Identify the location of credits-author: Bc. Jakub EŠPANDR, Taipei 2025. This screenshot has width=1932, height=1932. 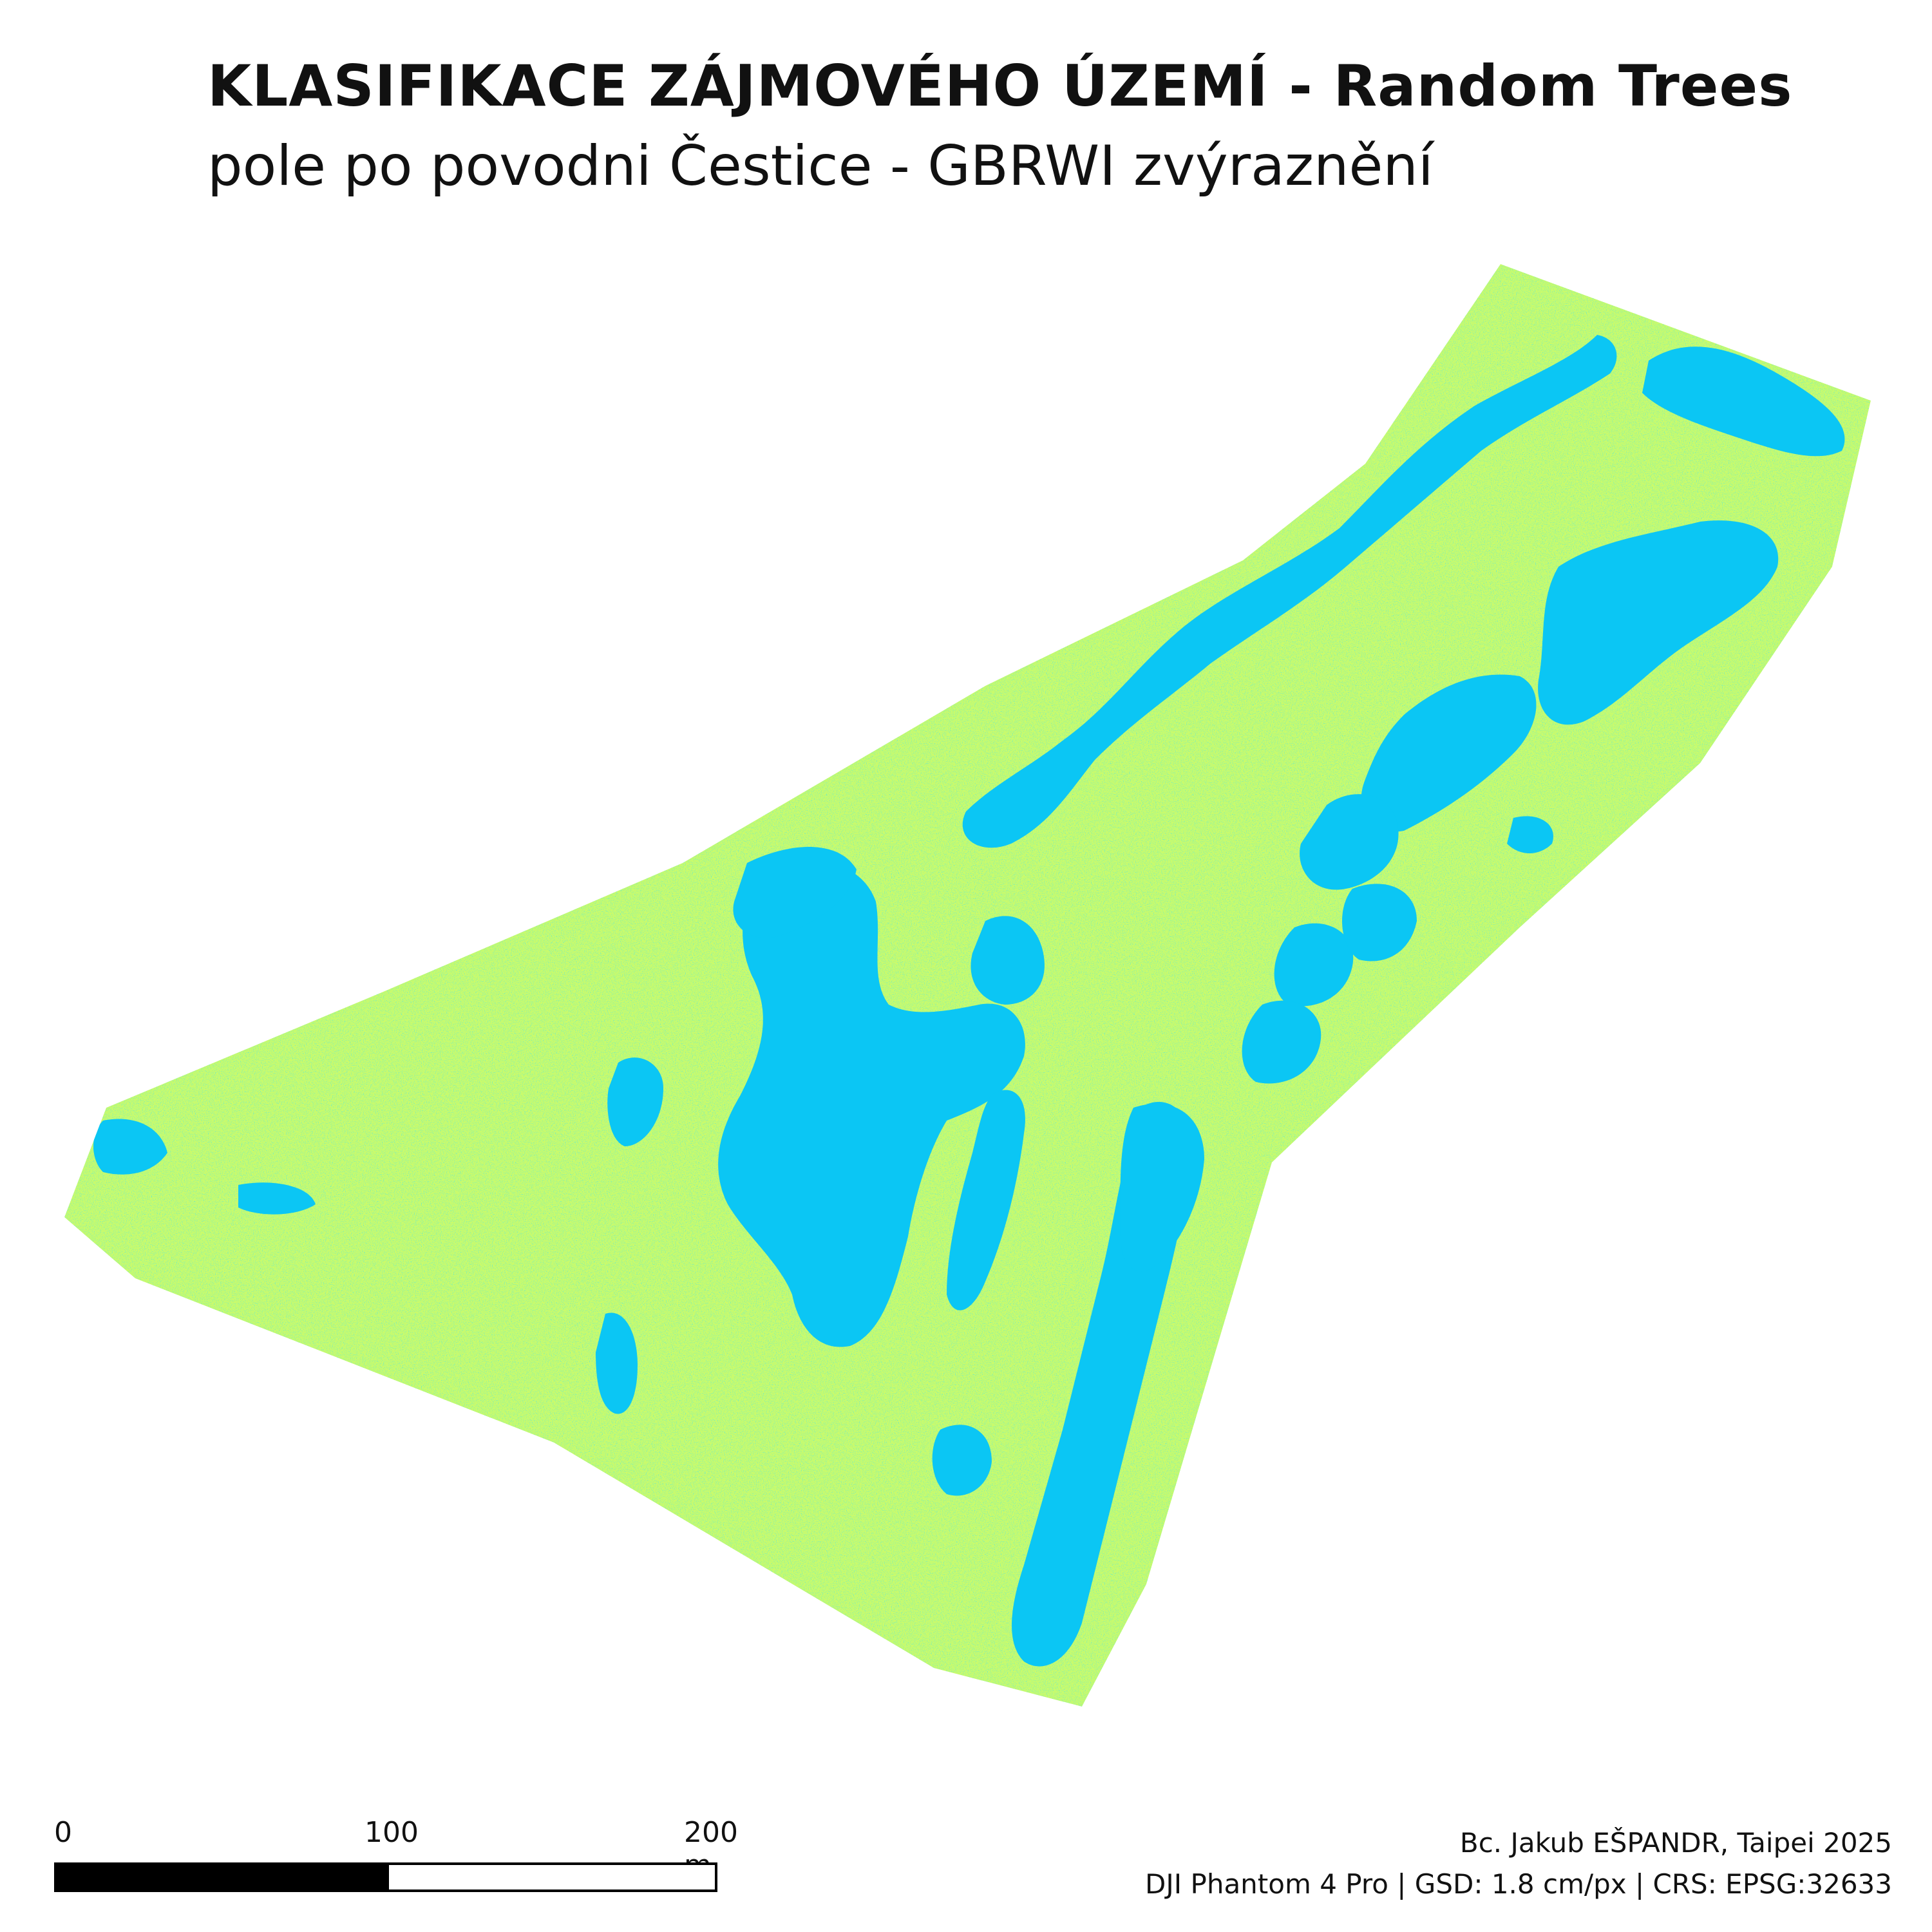
(1675, 1843).